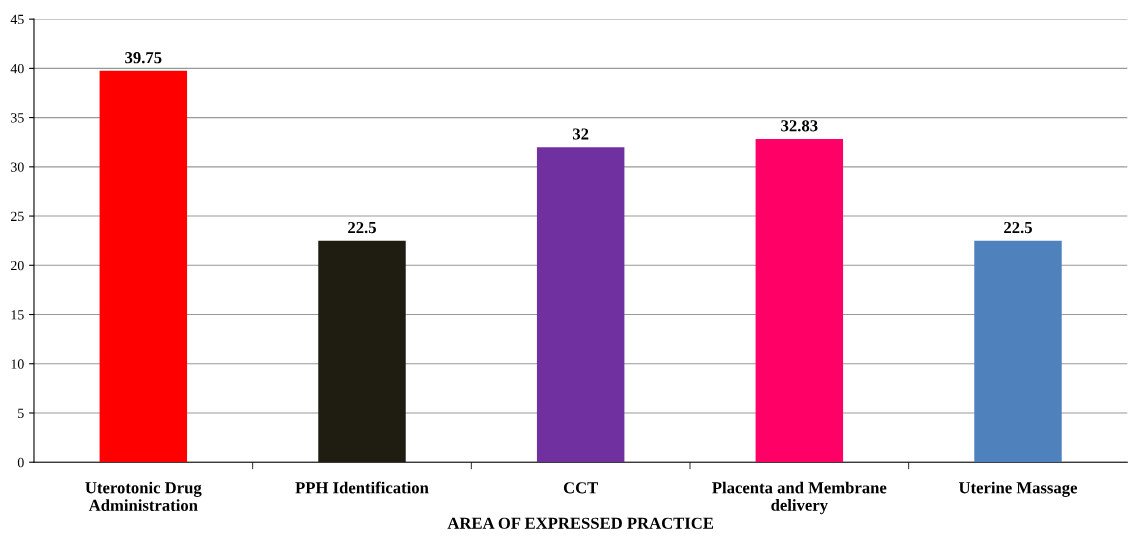 This screenshot has height=547, width=1133. What do you see at coordinates (580, 134) in the screenshot?
I see `data-label: 32` at bounding box center [580, 134].